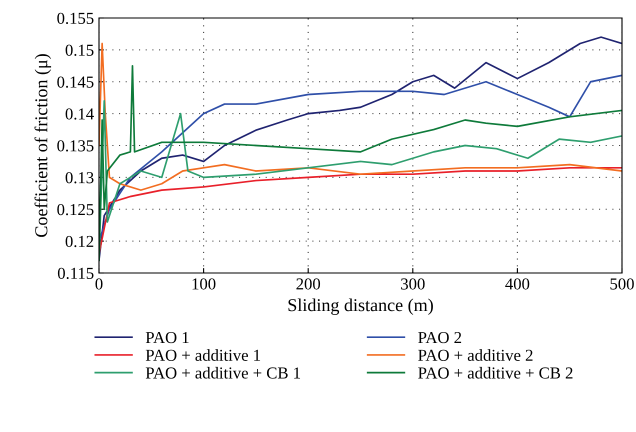  Describe the element at coordinates (80, 242) in the screenshot. I see `y-tick-label: 0.12` at that location.